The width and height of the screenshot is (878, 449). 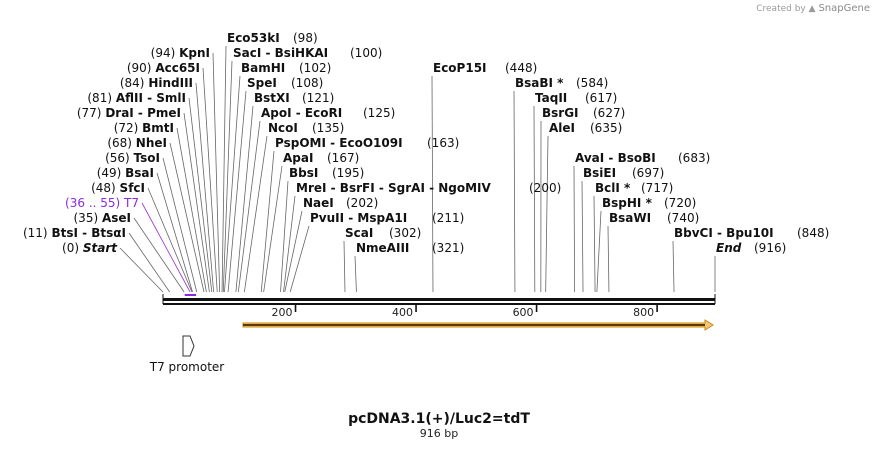 I want to click on site-position-bsrgi: (627), so click(x=609, y=113).